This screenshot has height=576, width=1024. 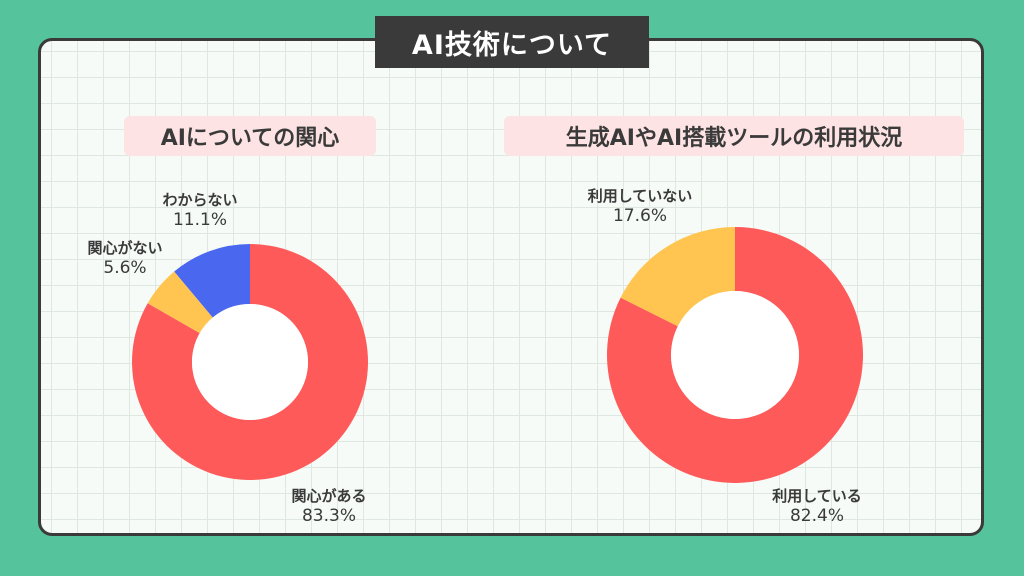 I want to click on chart-2-title: 生成AIやAI搭載ツールの利用状況, so click(x=734, y=136).